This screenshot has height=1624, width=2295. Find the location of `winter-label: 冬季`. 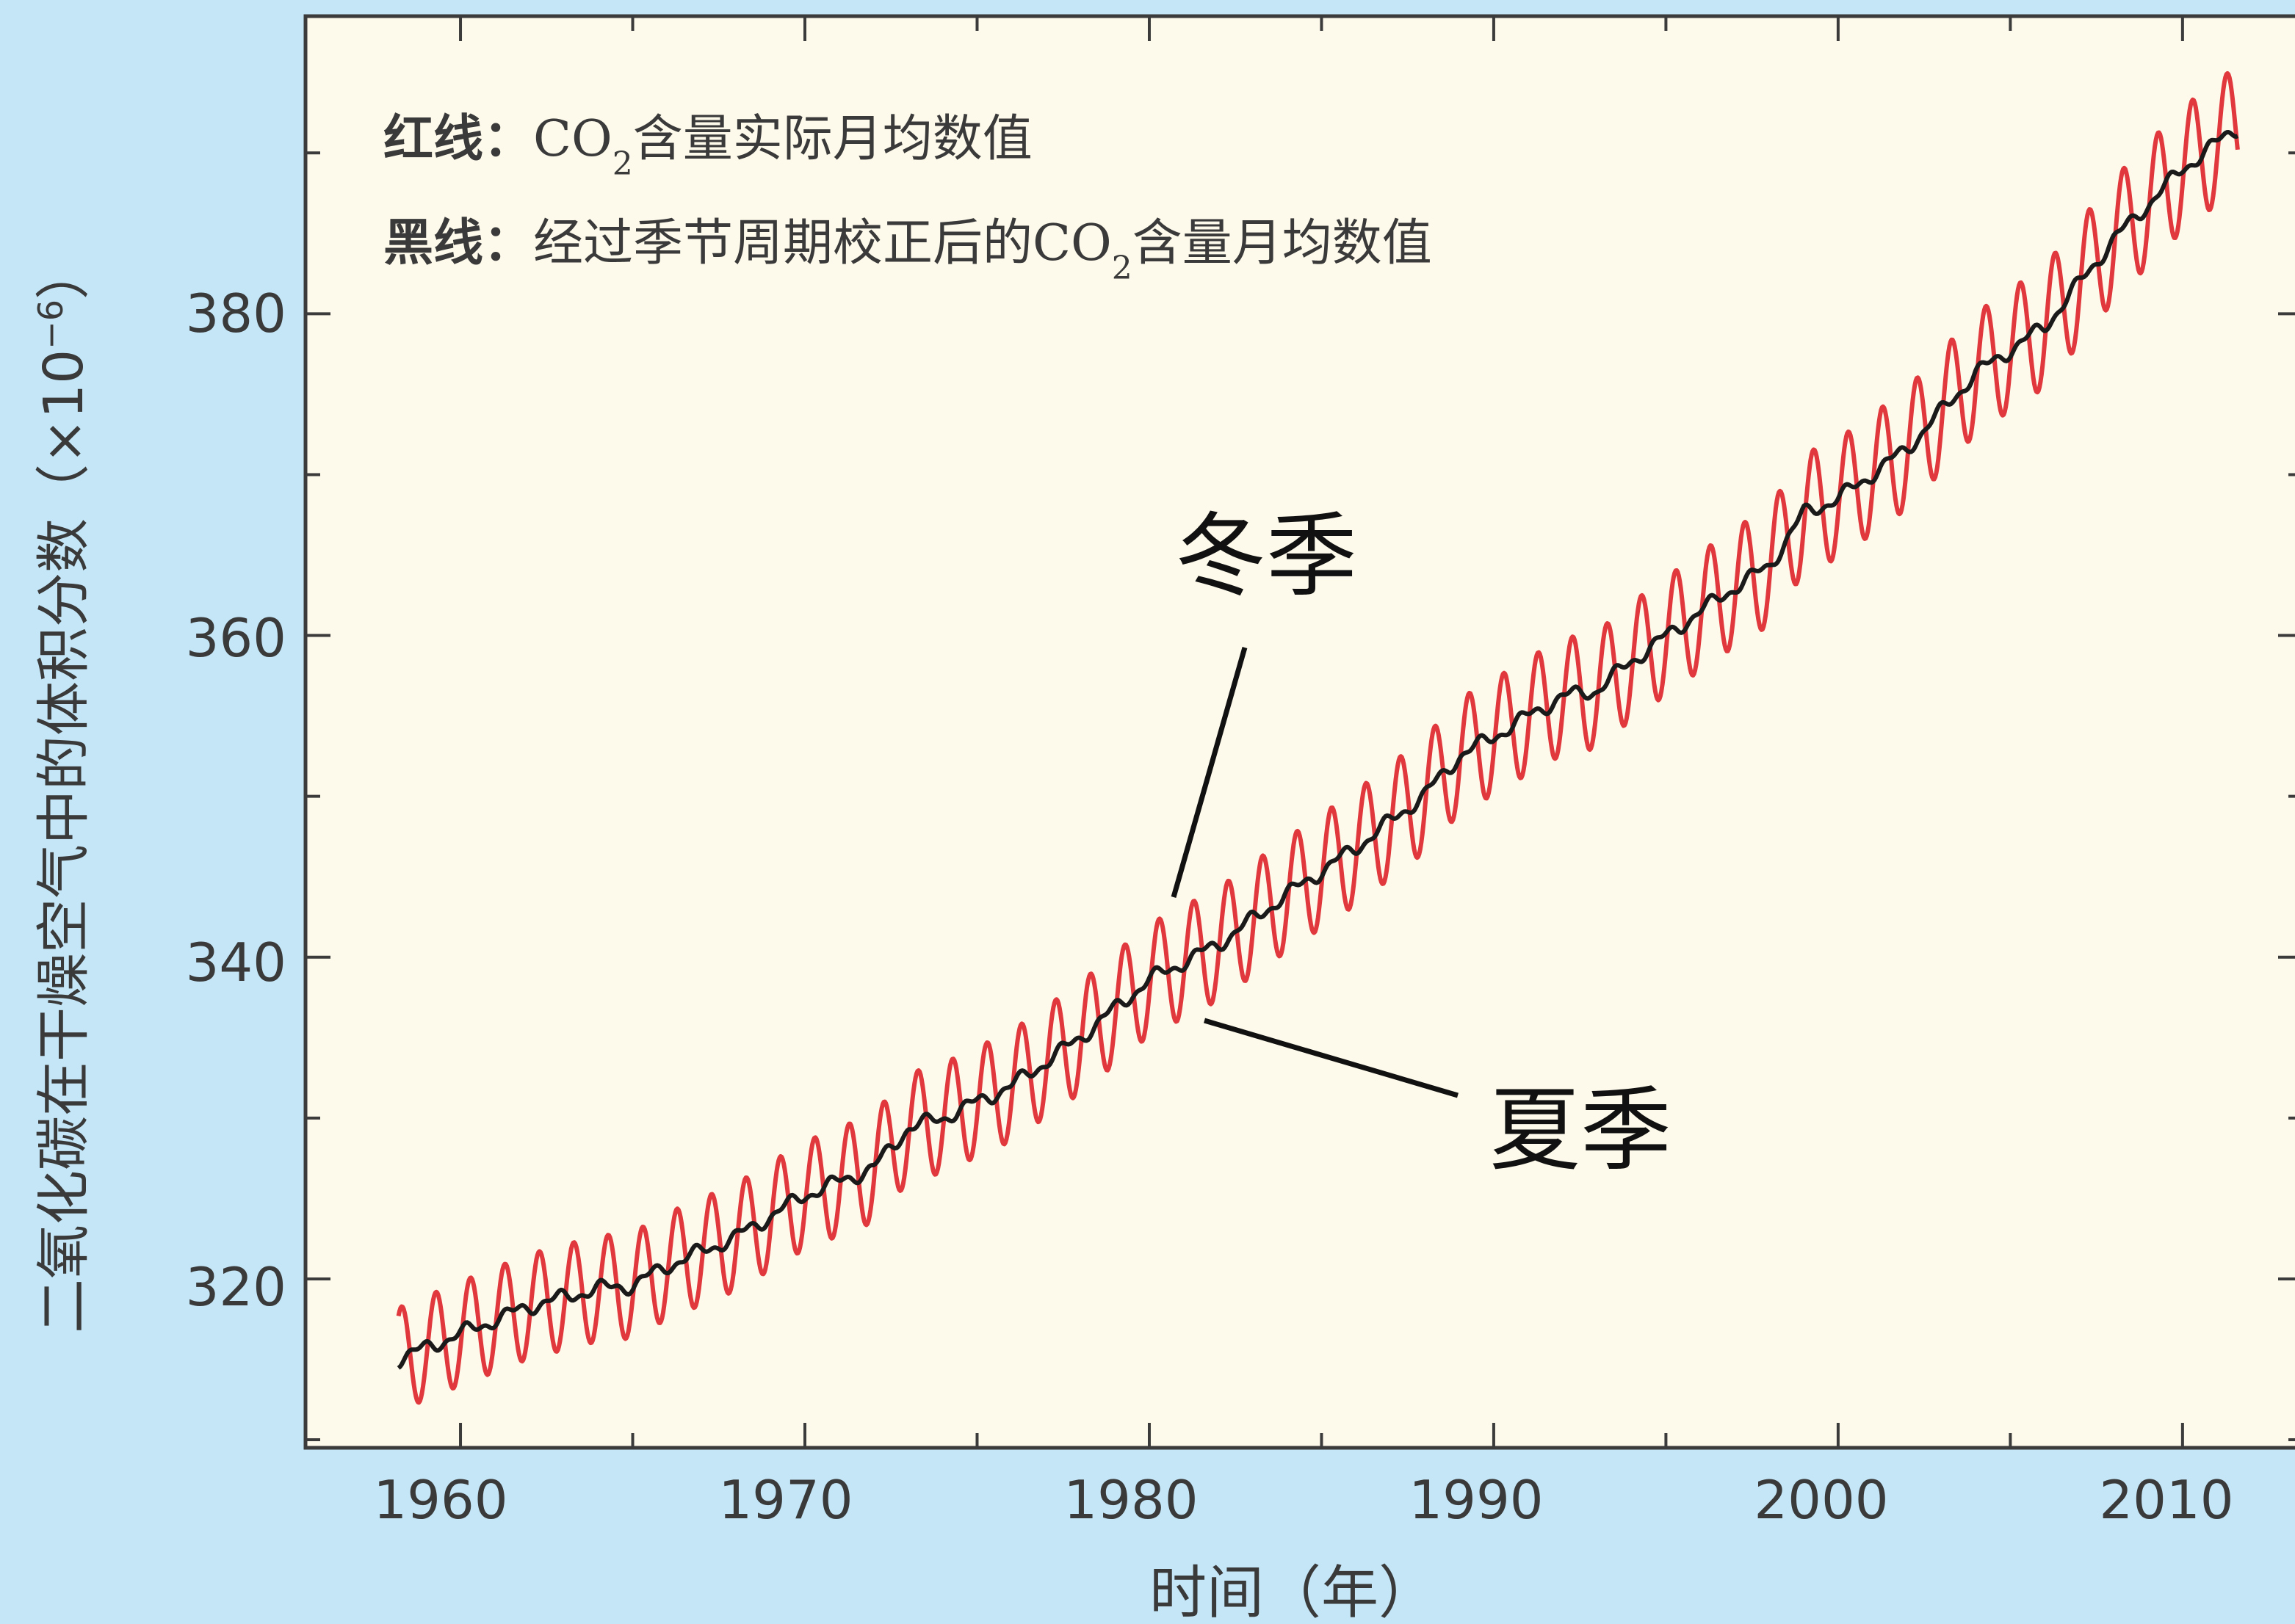

winter-label: 冬季 is located at coordinates (1266, 556).